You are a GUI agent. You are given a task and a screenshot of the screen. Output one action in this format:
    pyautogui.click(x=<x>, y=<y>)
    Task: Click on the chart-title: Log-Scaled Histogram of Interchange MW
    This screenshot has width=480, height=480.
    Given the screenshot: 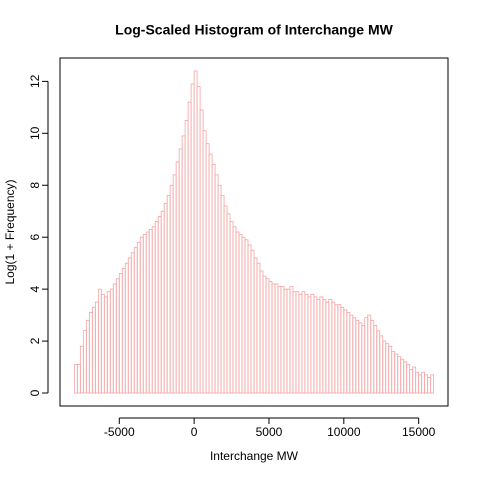 What is the action you would take?
    pyautogui.click(x=254, y=30)
    